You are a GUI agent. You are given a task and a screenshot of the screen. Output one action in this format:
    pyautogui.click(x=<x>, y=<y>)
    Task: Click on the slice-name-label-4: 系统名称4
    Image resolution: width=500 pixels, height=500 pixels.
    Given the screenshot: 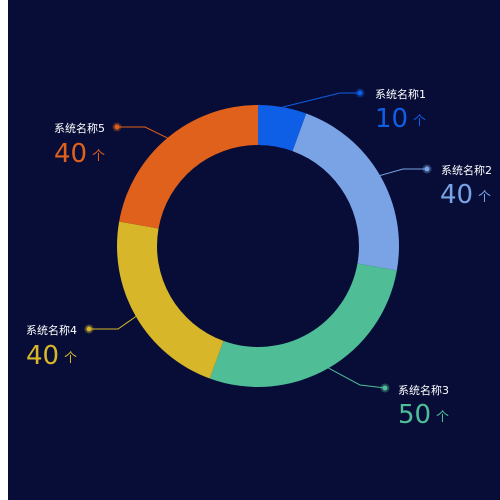 What is the action you would take?
    pyautogui.click(x=51, y=330)
    